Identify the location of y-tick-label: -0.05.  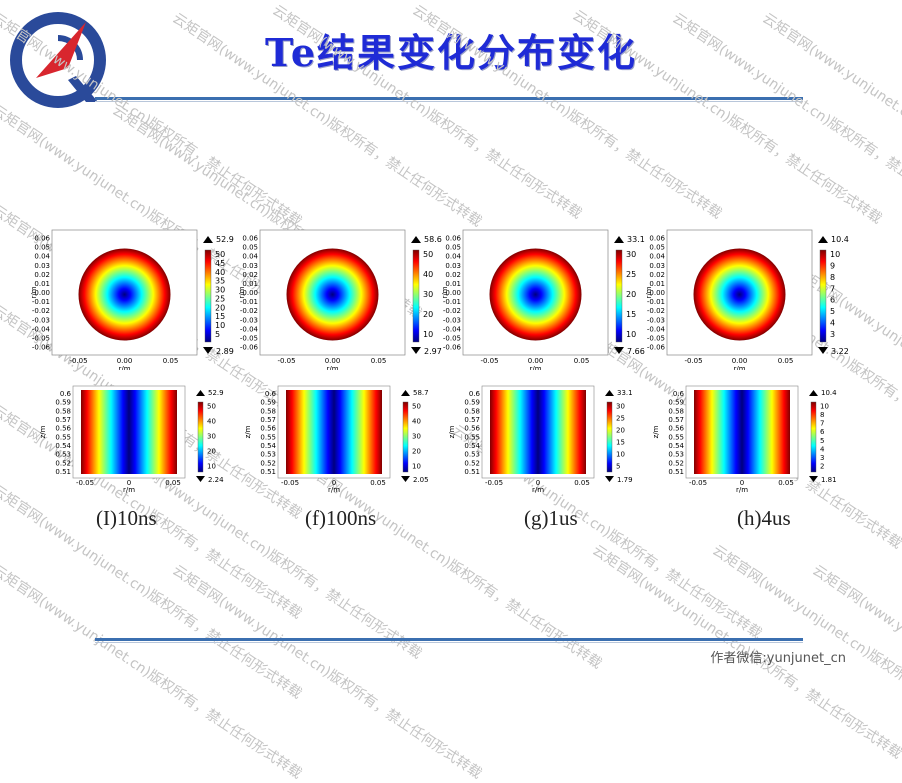
(452, 338).